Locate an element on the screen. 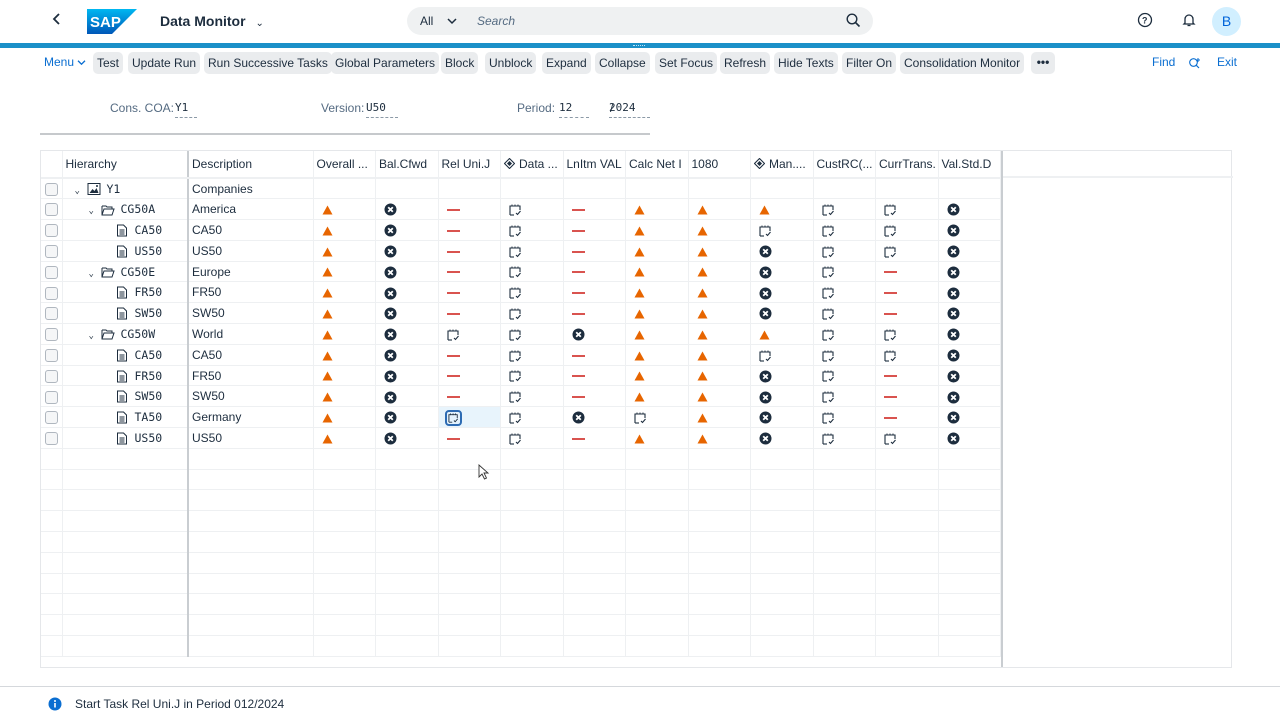  table-row: ⌄ CG50E Europe is located at coordinates (521, 272).